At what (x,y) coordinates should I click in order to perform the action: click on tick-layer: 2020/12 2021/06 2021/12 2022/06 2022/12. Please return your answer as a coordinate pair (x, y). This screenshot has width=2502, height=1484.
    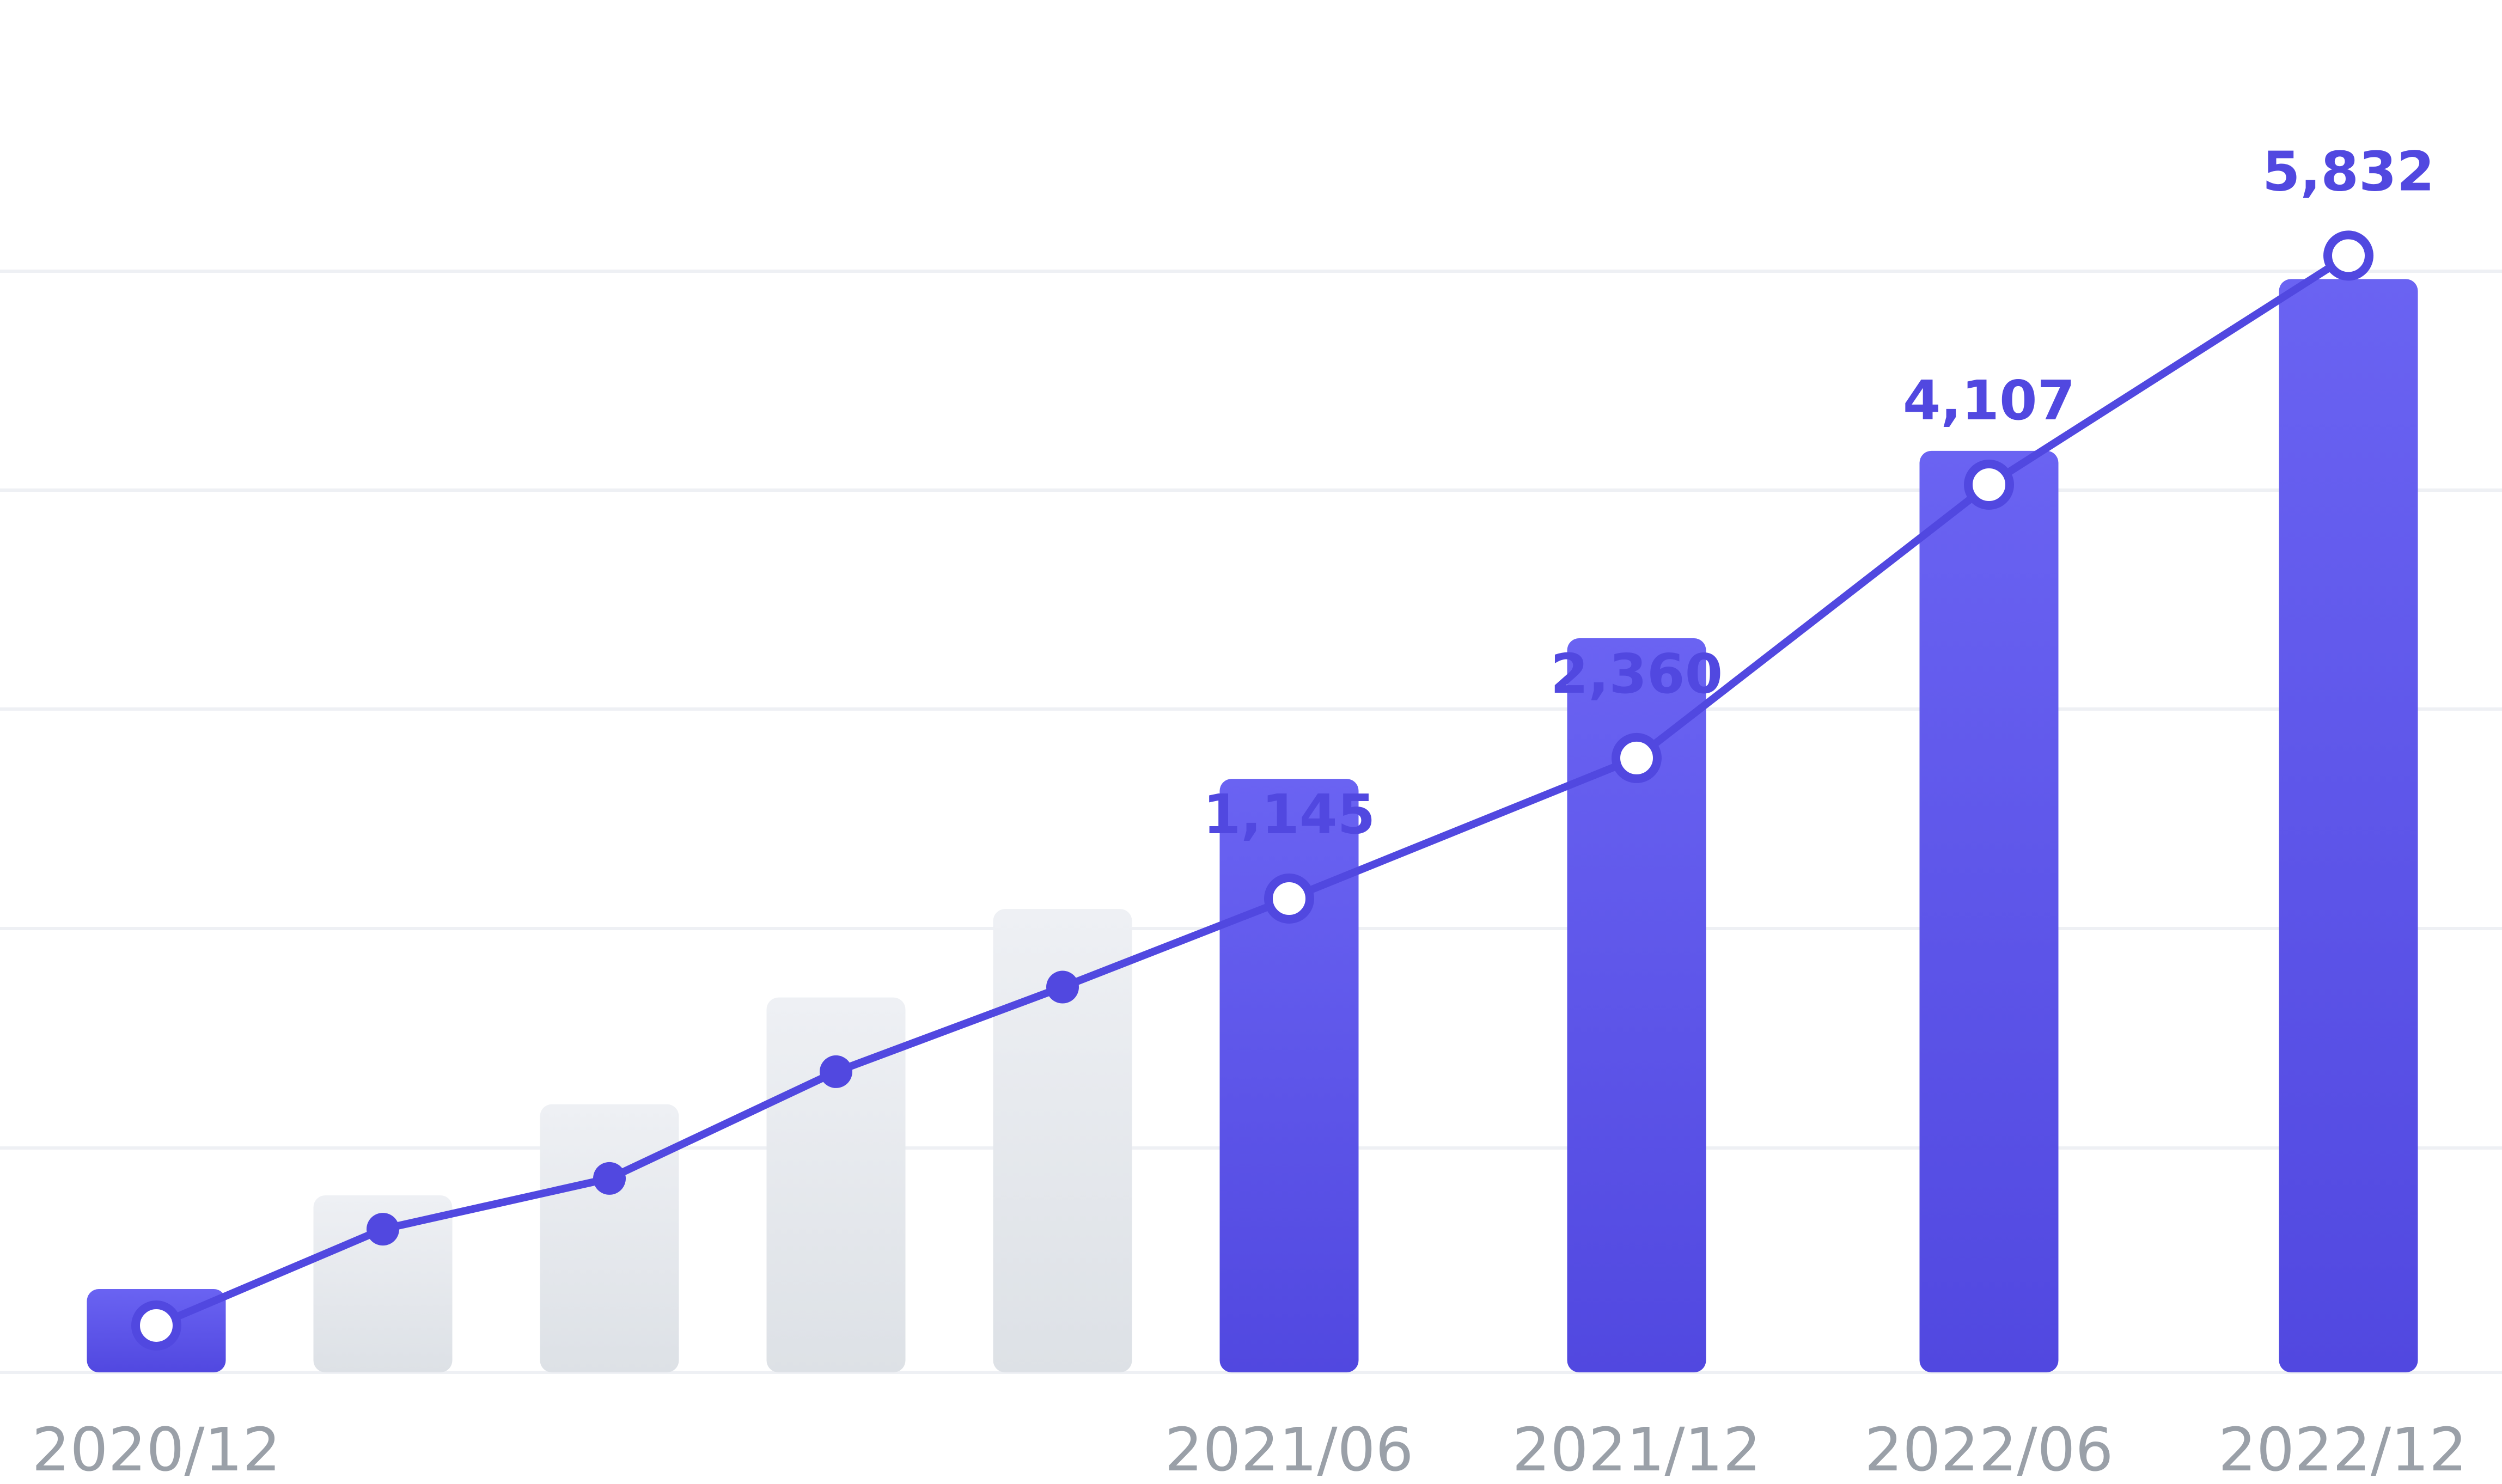
    Looking at the image, I should click on (1249, 1449).